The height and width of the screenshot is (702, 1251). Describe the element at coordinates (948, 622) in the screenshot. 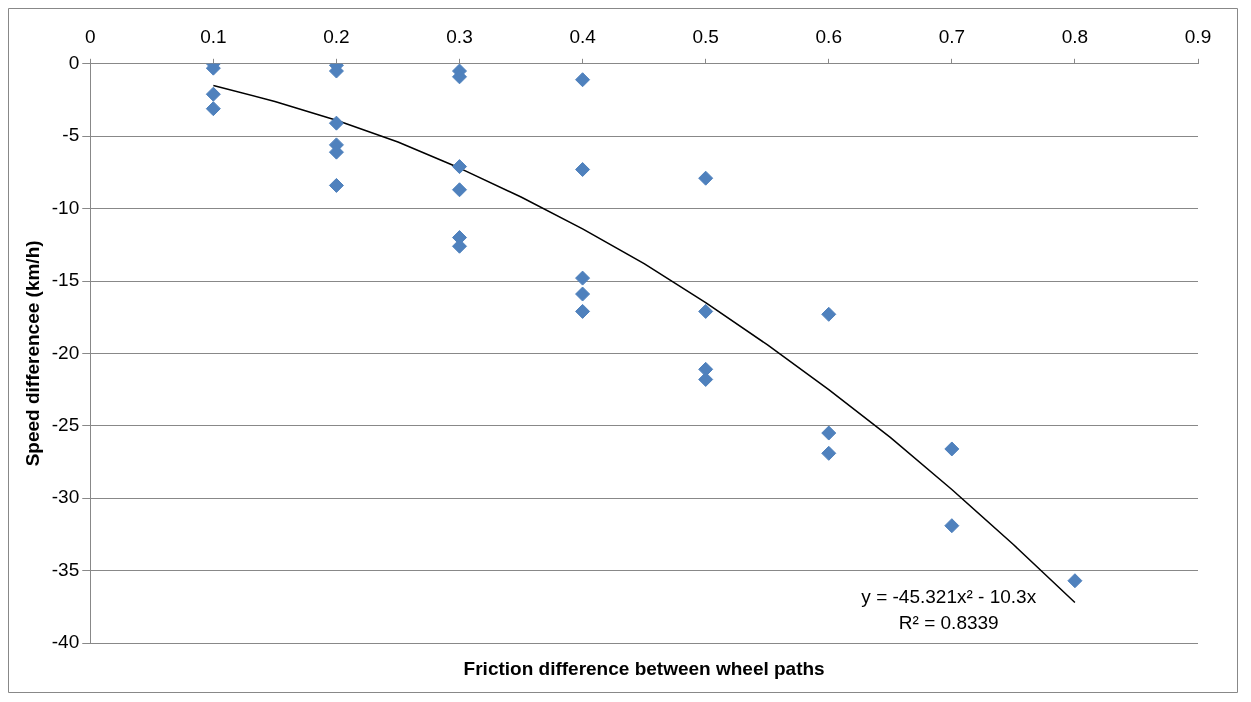

I see `annotation: R² = 0.8339` at that location.